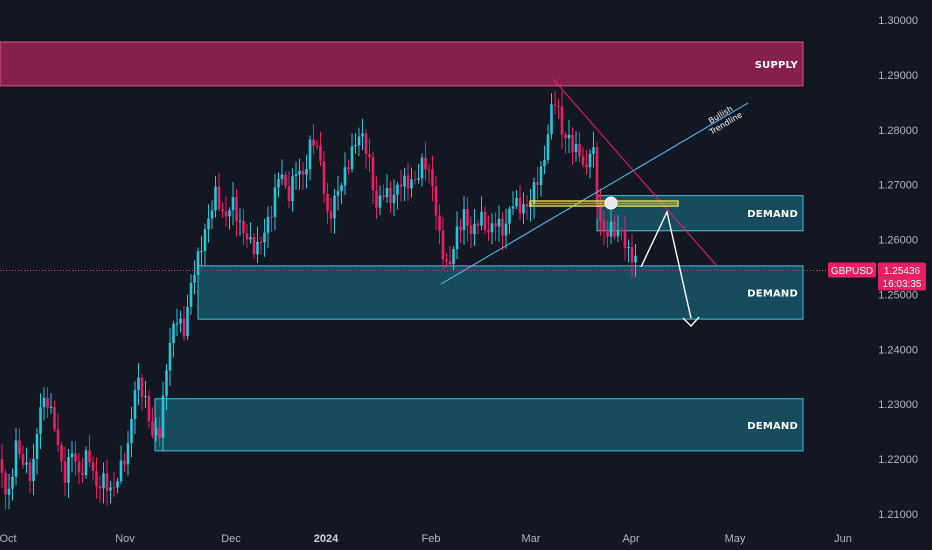 The width and height of the screenshot is (932, 550). I want to click on bullish-trendline, so click(594, 193).